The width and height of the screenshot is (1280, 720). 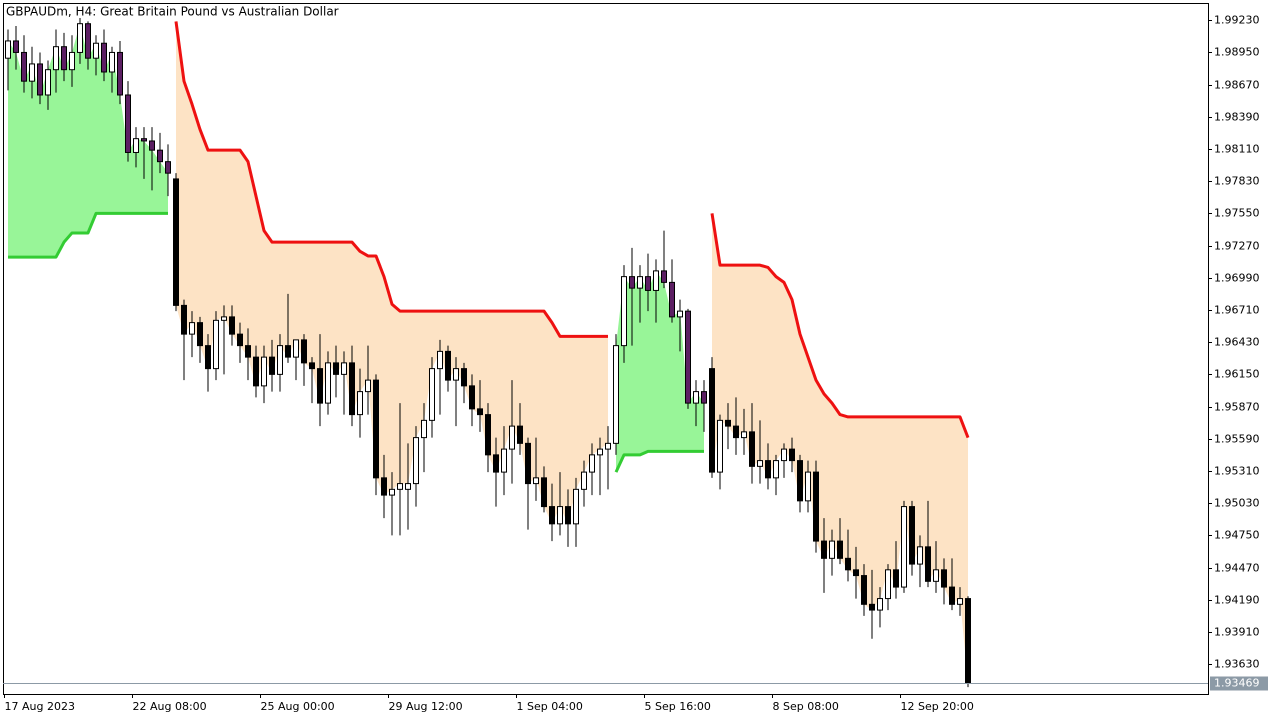 What do you see at coordinates (1237, 503) in the screenshot?
I see `y-tick-label: 1.95030` at bounding box center [1237, 503].